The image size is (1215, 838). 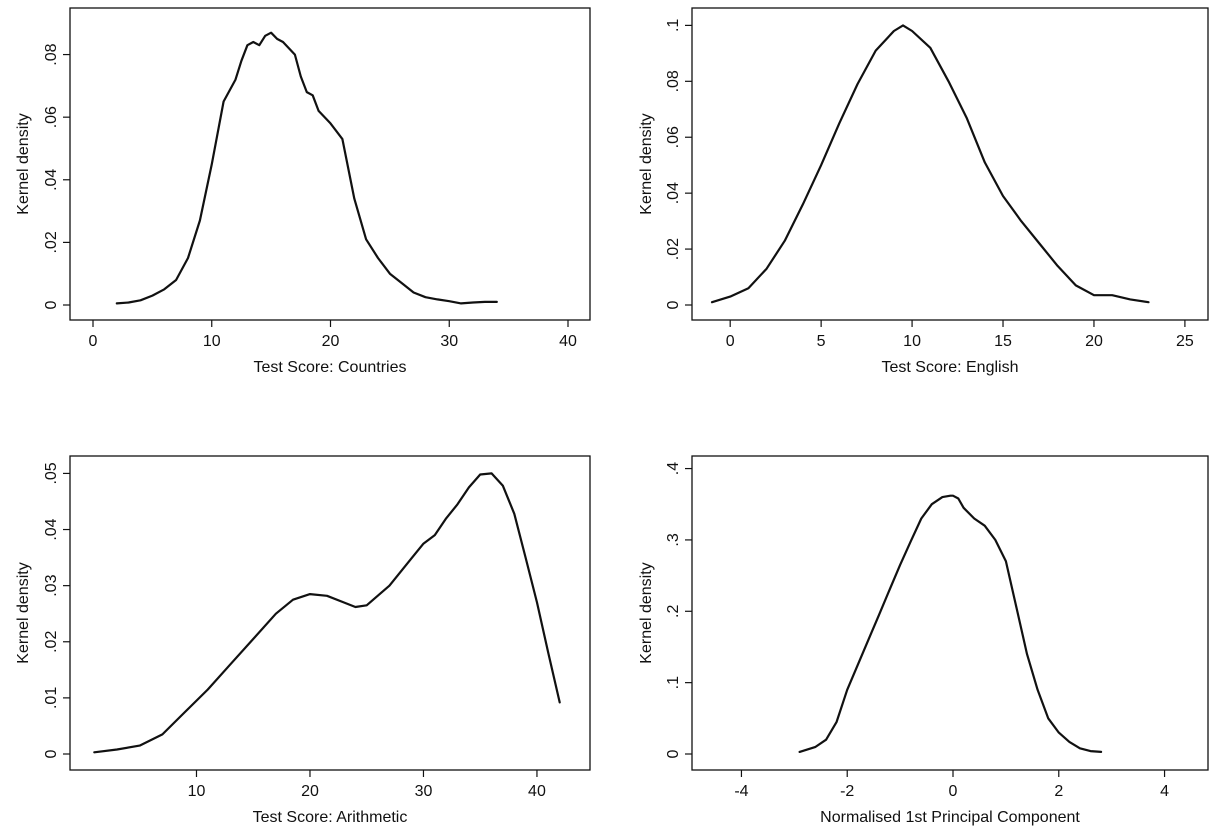 What do you see at coordinates (51, 585) in the screenshot?
I see `y-tick-label: .03` at bounding box center [51, 585].